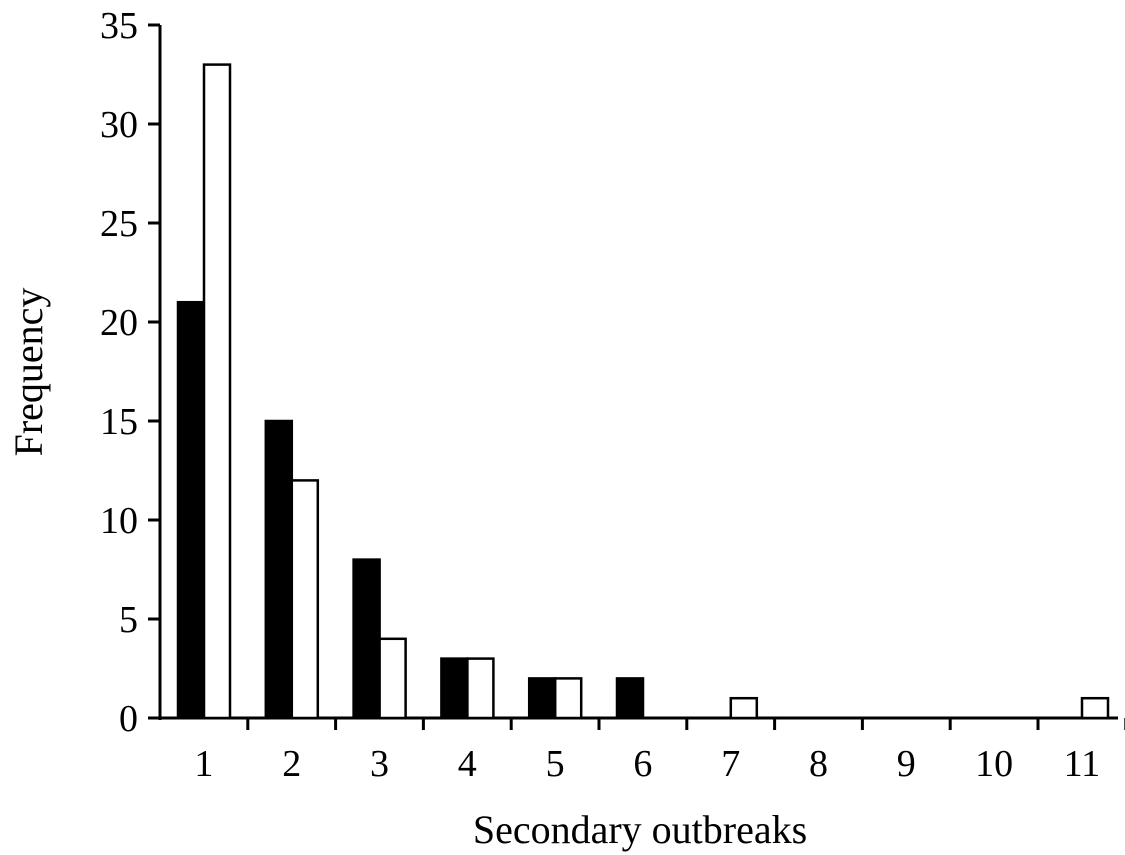 Image resolution: width=1125 pixels, height=855 pixels. Describe the element at coordinates (119, 521) in the screenshot. I see `y-tick-label: 10` at that location.